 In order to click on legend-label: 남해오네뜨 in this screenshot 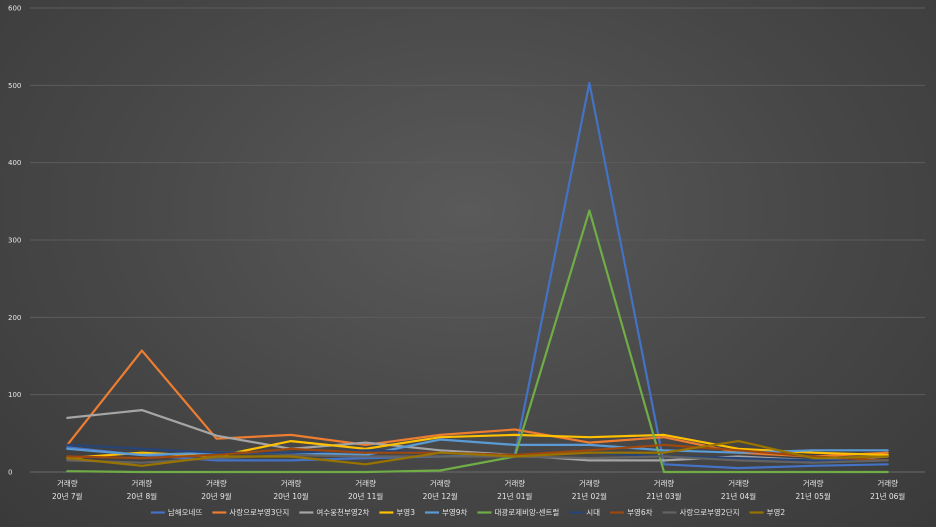, I will do `click(185, 512)`.